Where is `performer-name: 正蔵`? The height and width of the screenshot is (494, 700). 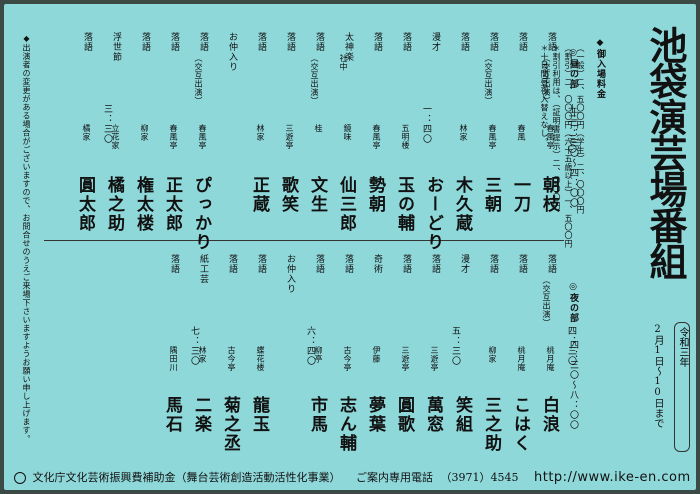 performer-name: 正蔵 is located at coordinates (259, 195).